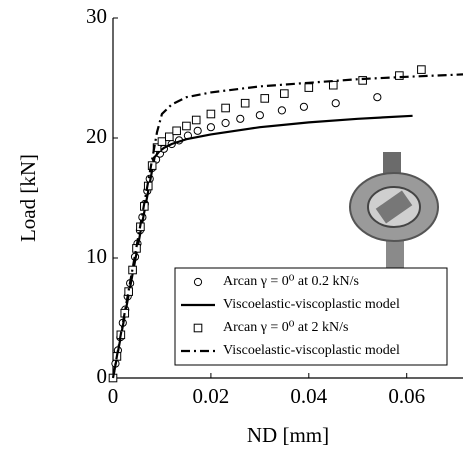 Image resolution: width=465 pixels, height=455 pixels. I want to click on legend-box, so click(311, 316).